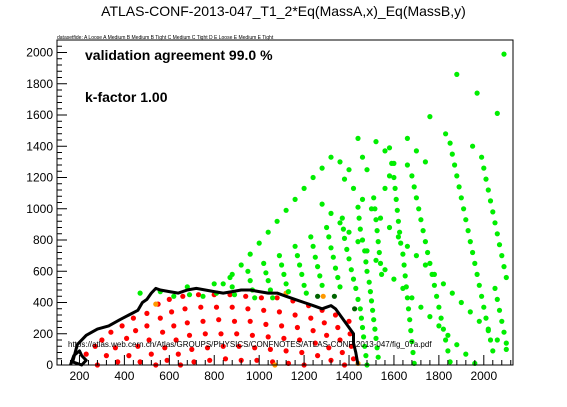  Describe the element at coordinates (286, 369) in the screenshot. I see `x-axis: 200 400 600 800 1000 1200 1400 1600 1800 2000` at that location.